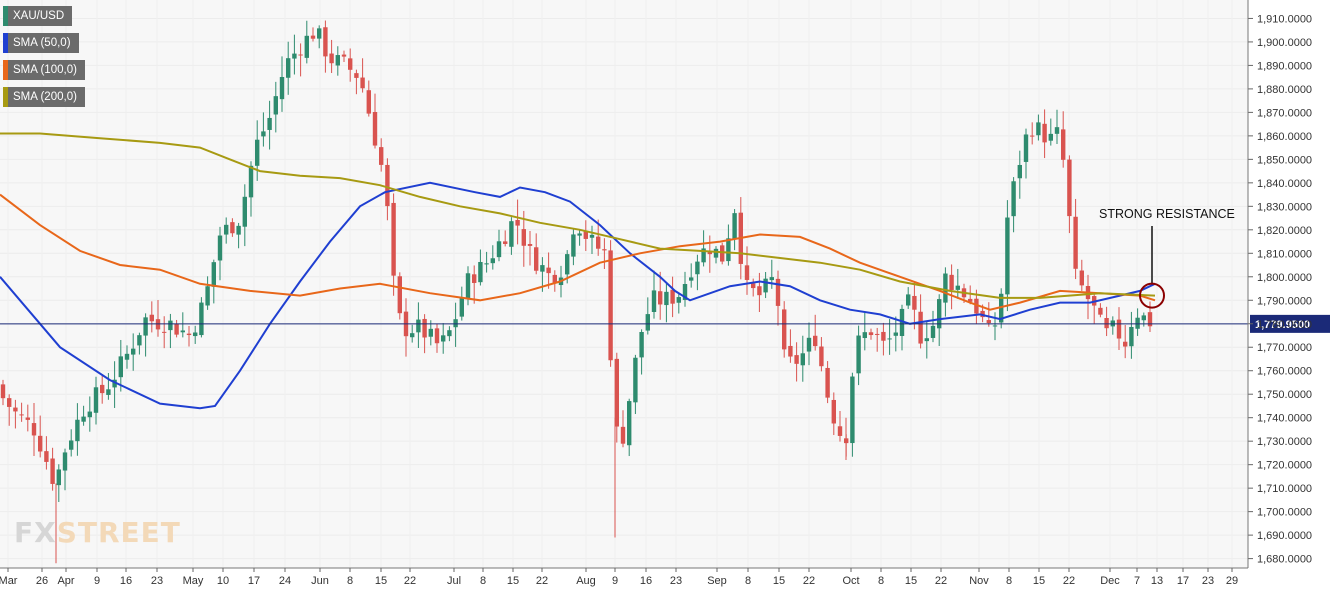 The height and width of the screenshot is (593, 1331). I want to click on x-tick-label: 22, so click(941, 581).